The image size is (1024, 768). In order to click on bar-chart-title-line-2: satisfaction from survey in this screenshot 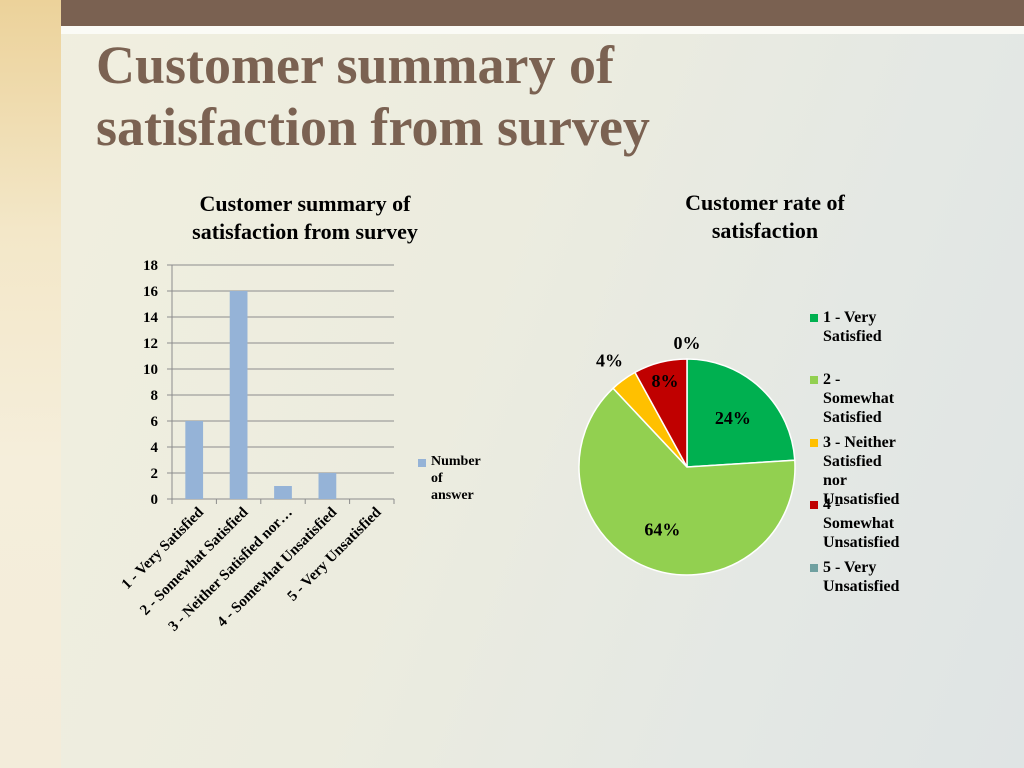, I will do `click(305, 231)`.